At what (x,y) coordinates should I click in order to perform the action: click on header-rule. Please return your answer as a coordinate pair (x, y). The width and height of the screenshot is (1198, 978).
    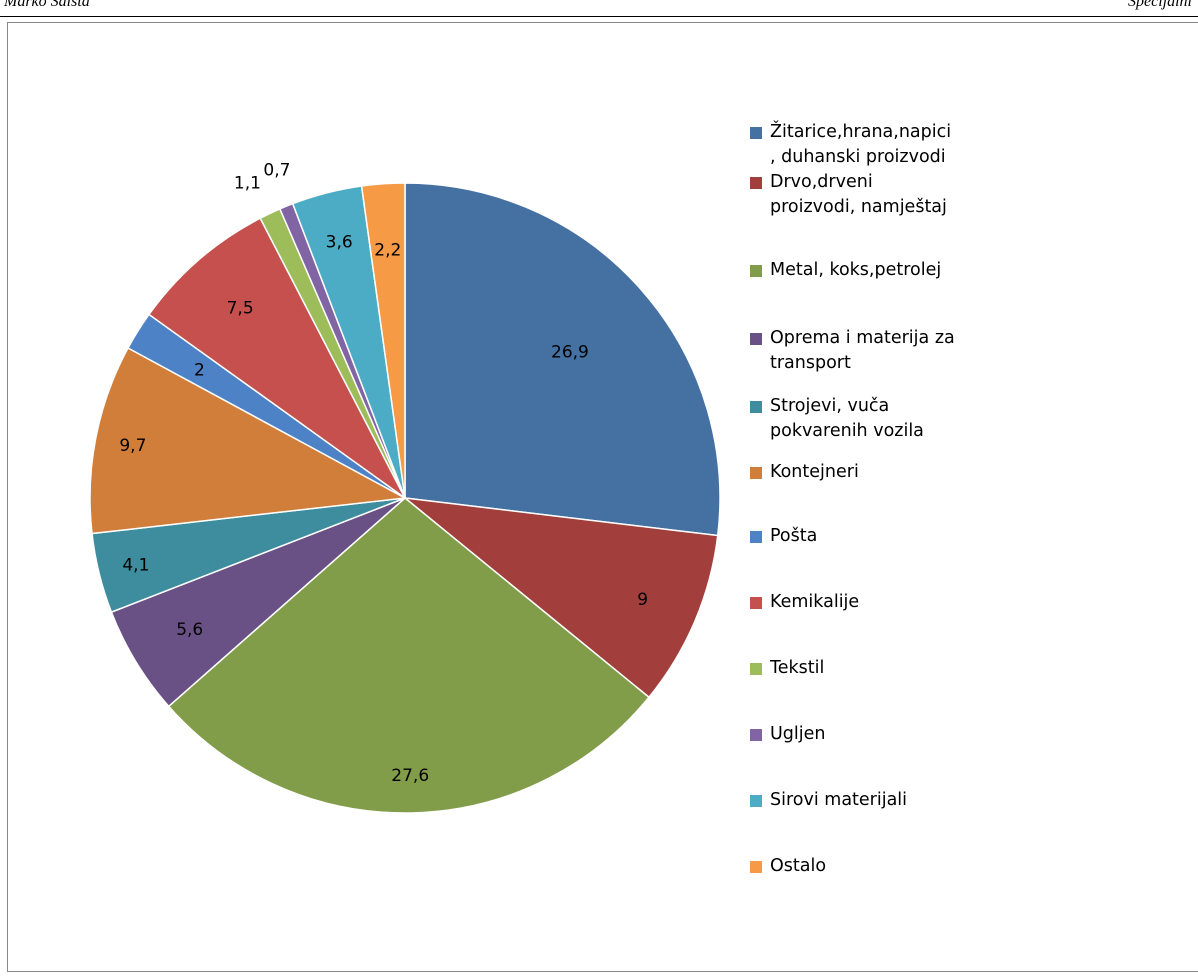
    Looking at the image, I should click on (599, 16).